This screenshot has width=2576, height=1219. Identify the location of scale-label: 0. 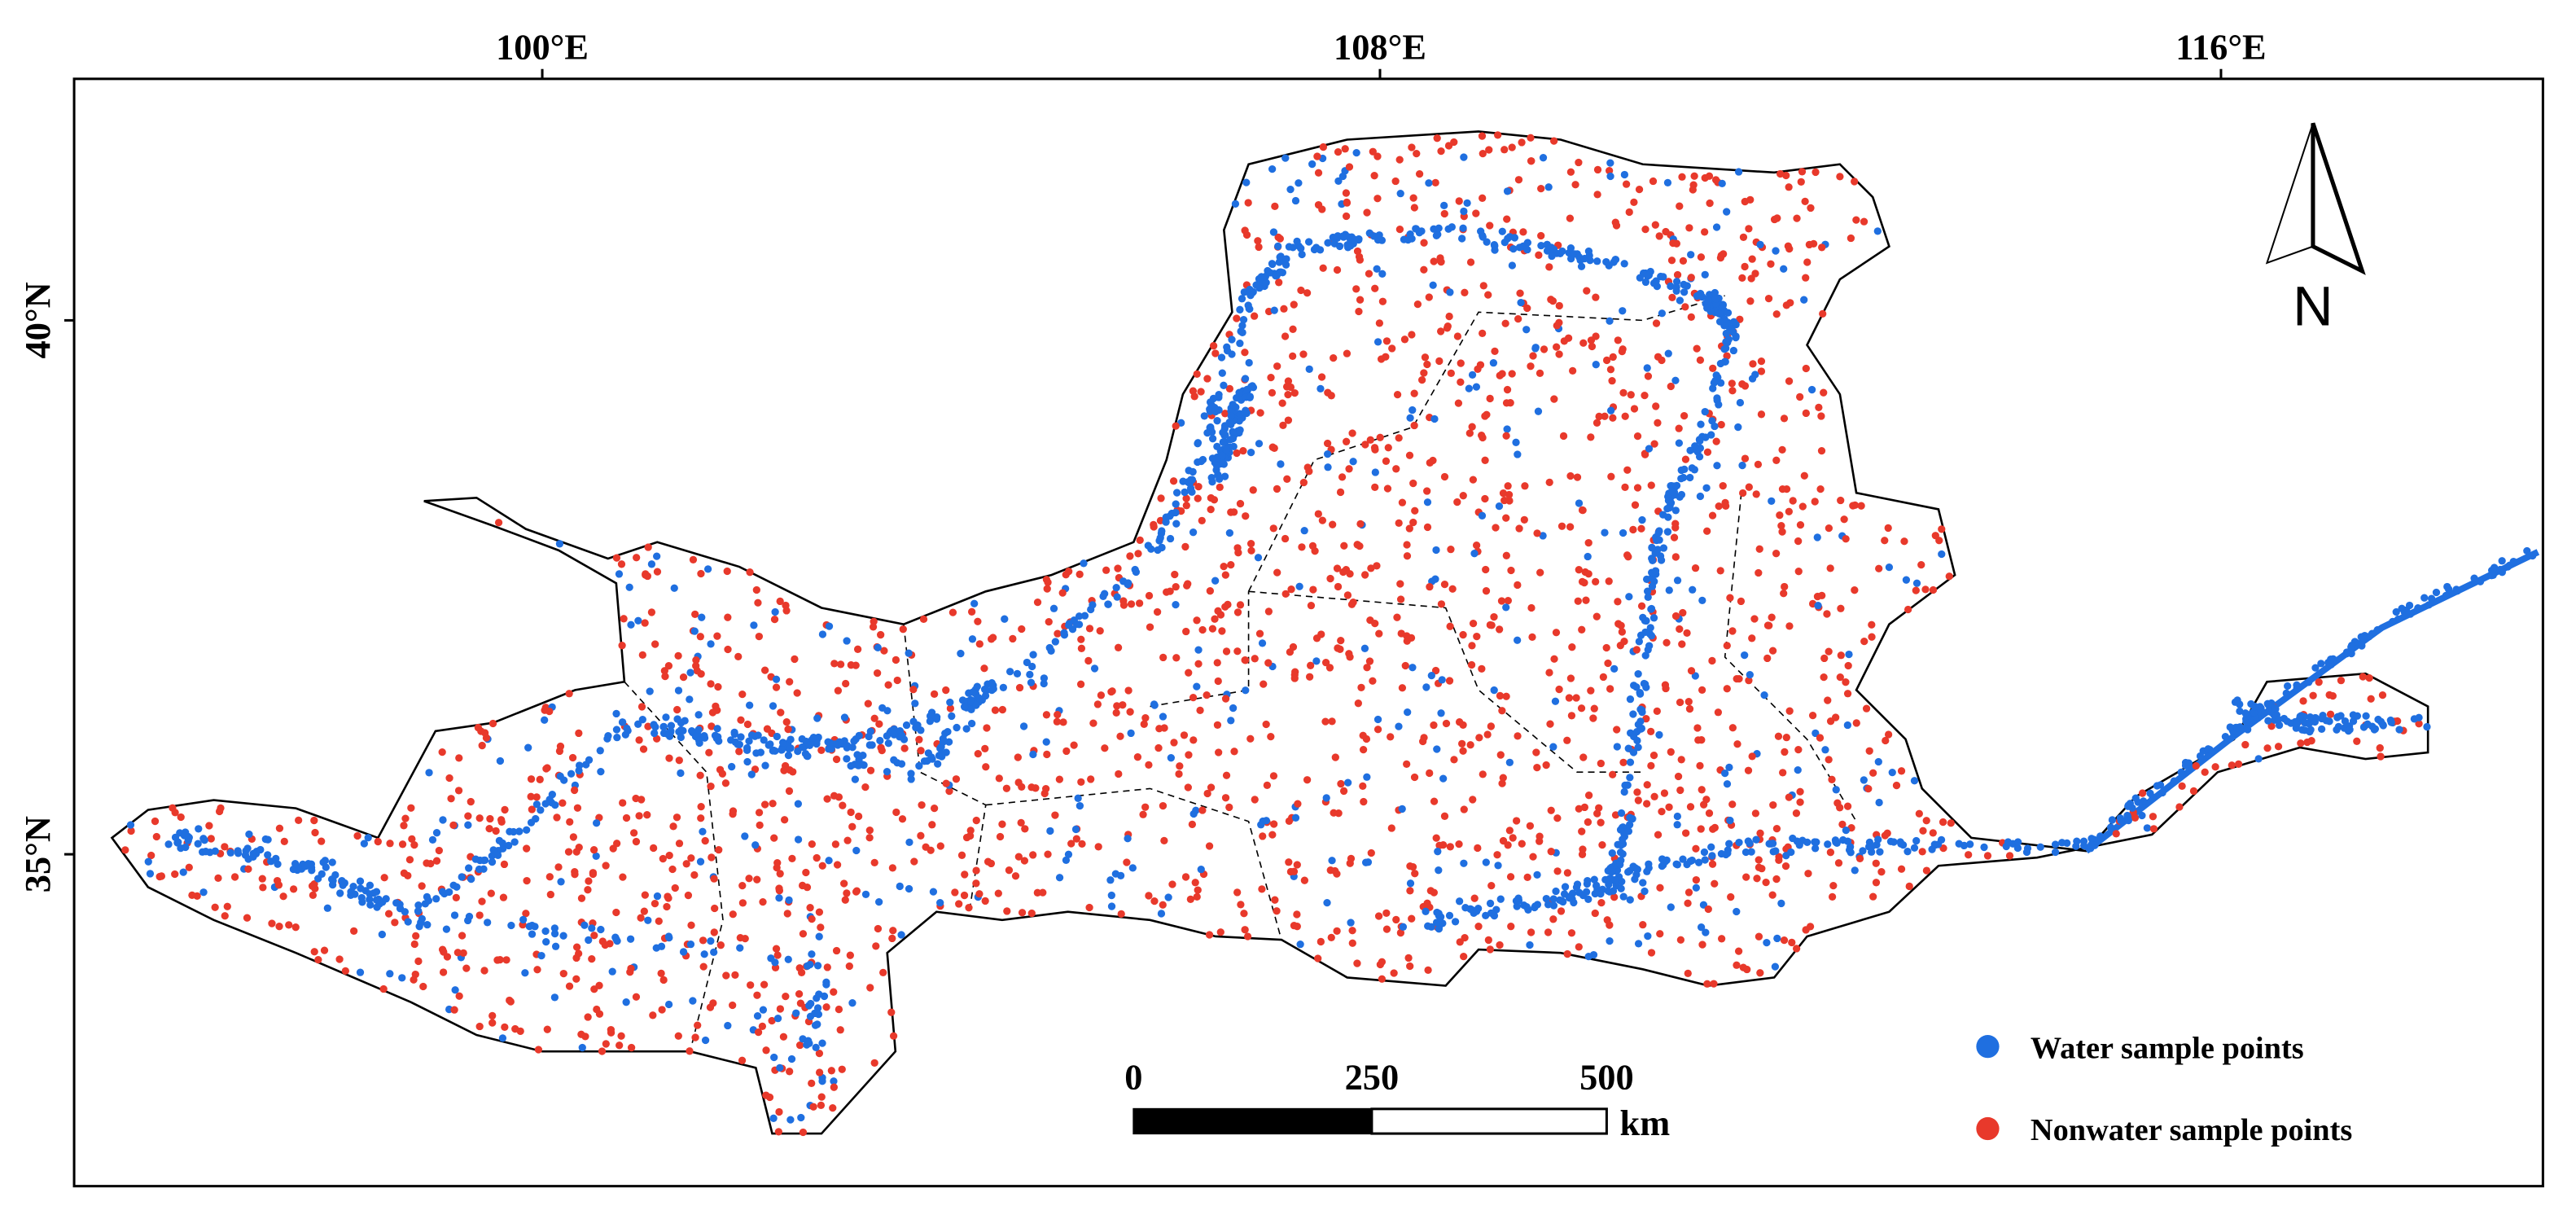
(1133, 1077).